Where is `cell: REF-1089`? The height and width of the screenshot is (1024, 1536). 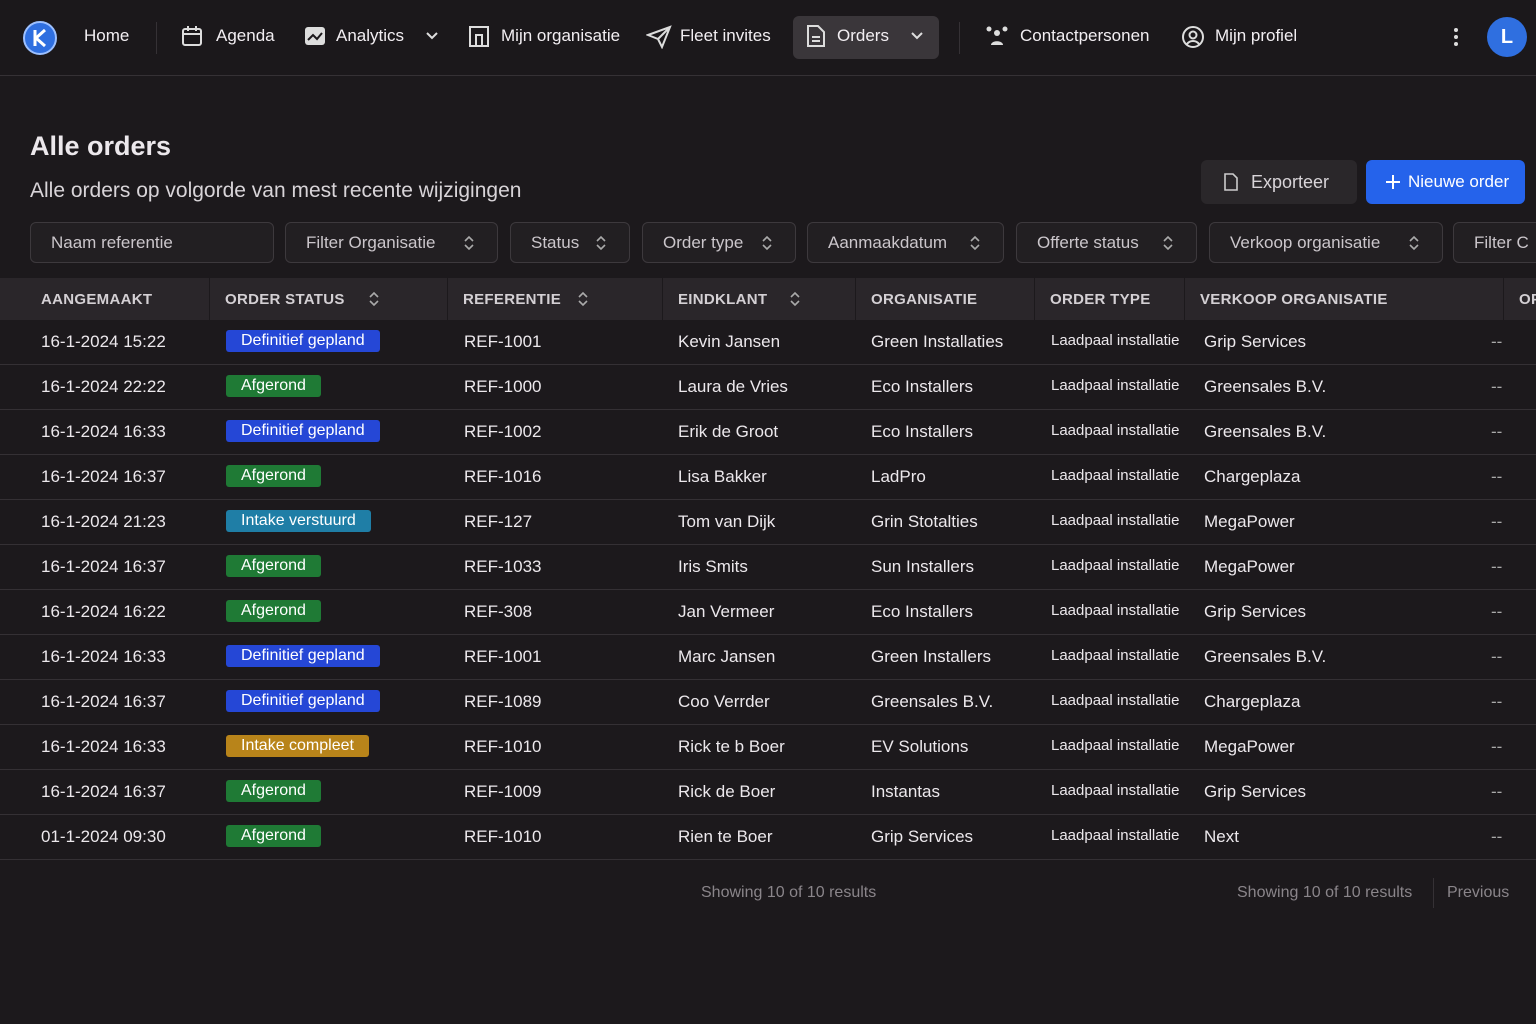
cell: REF-1089 is located at coordinates (503, 701).